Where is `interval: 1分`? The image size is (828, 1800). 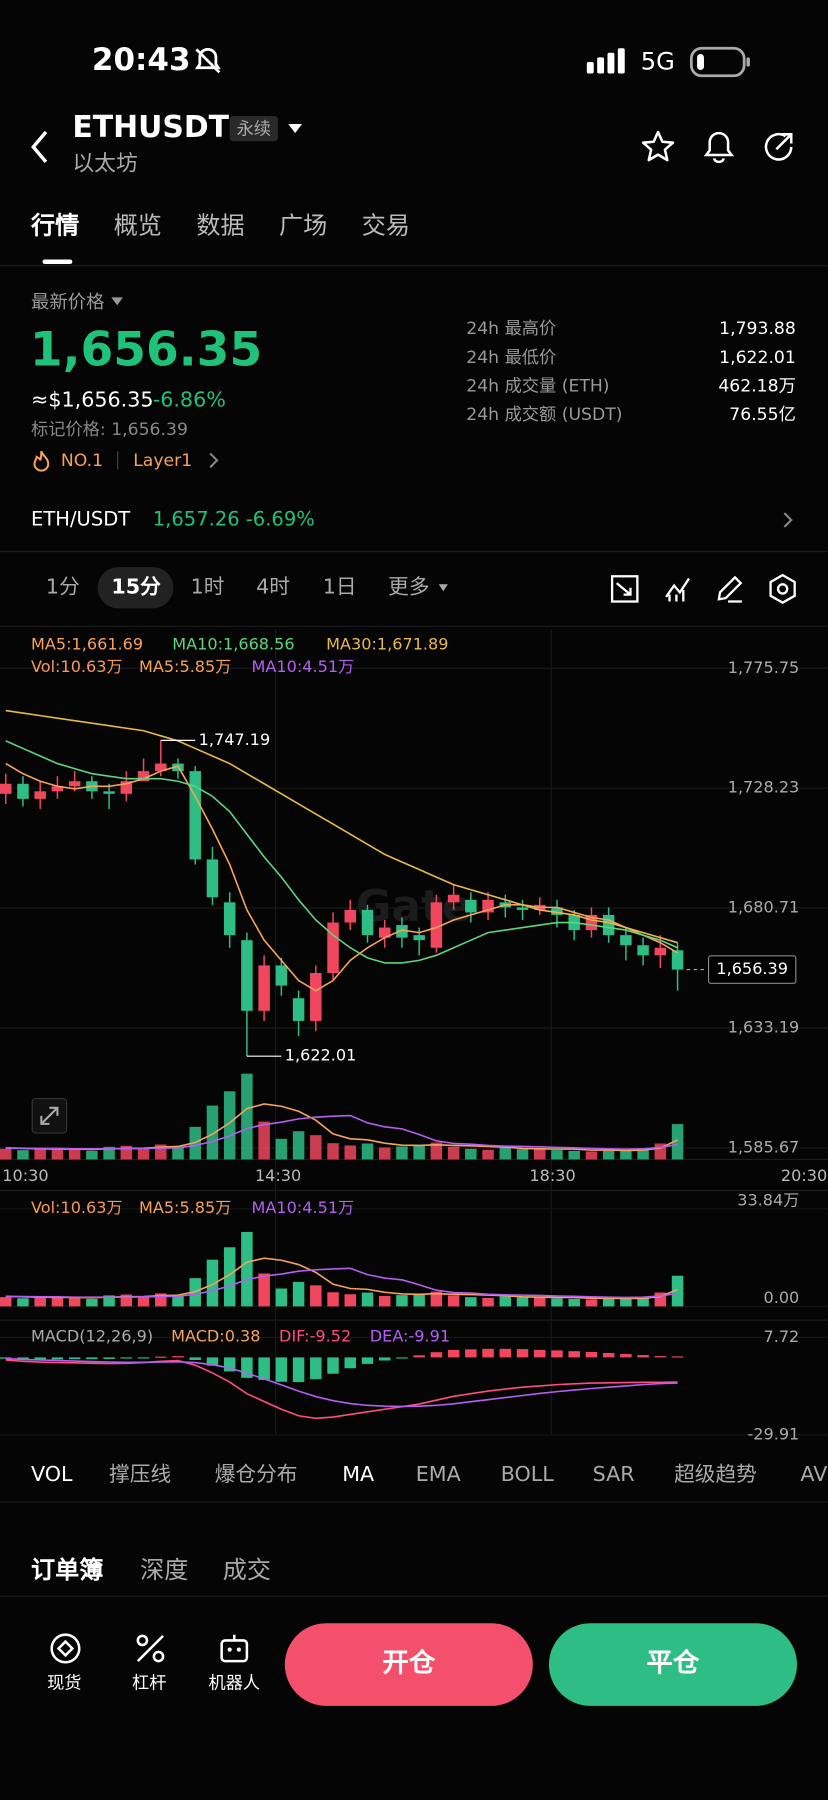
interval: 1分 is located at coordinates (62, 587).